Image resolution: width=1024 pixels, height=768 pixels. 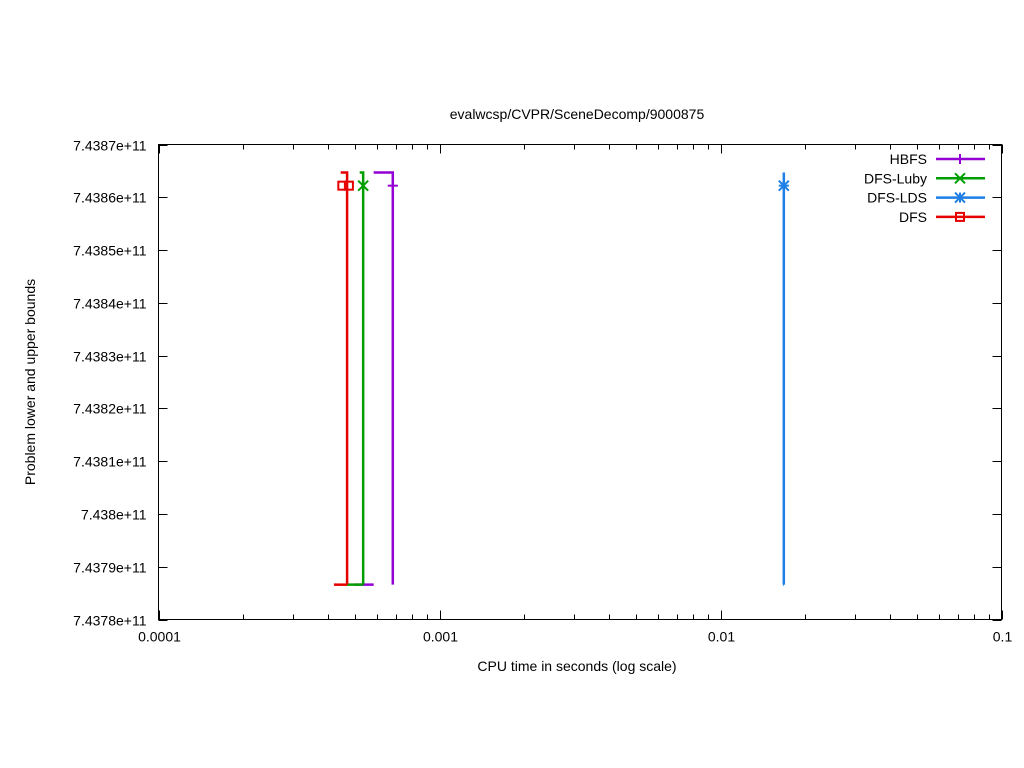 I want to click on y-tick-label: 7.4382e+11, so click(x=110, y=409).